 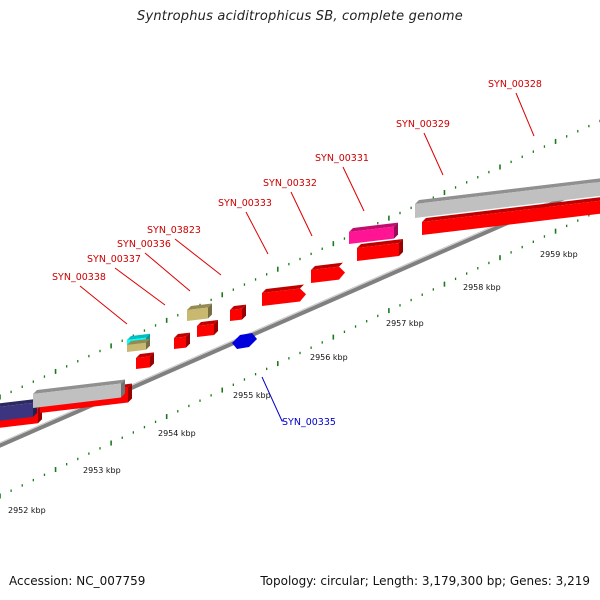 What do you see at coordinates (174, 230) in the screenshot?
I see `gene-label-SYN_03823: SYN_03823` at bounding box center [174, 230].